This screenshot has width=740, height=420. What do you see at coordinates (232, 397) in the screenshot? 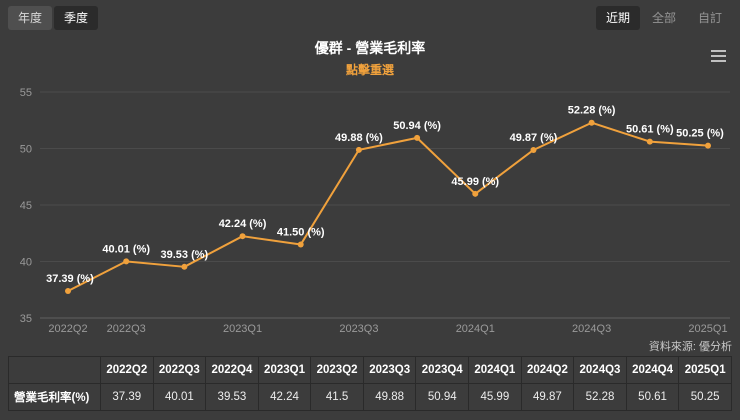
I see `table-value-cell: 39.53` at bounding box center [232, 397].